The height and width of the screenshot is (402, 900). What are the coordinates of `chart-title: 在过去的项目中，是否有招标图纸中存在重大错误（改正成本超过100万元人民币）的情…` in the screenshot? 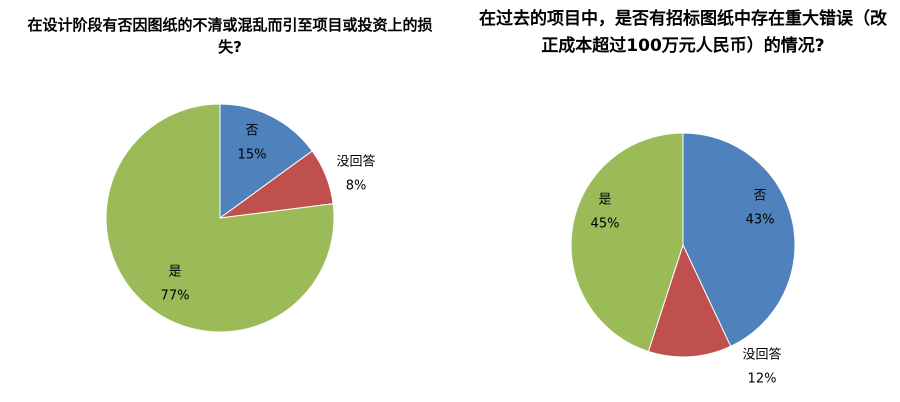 It's located at (683, 32).